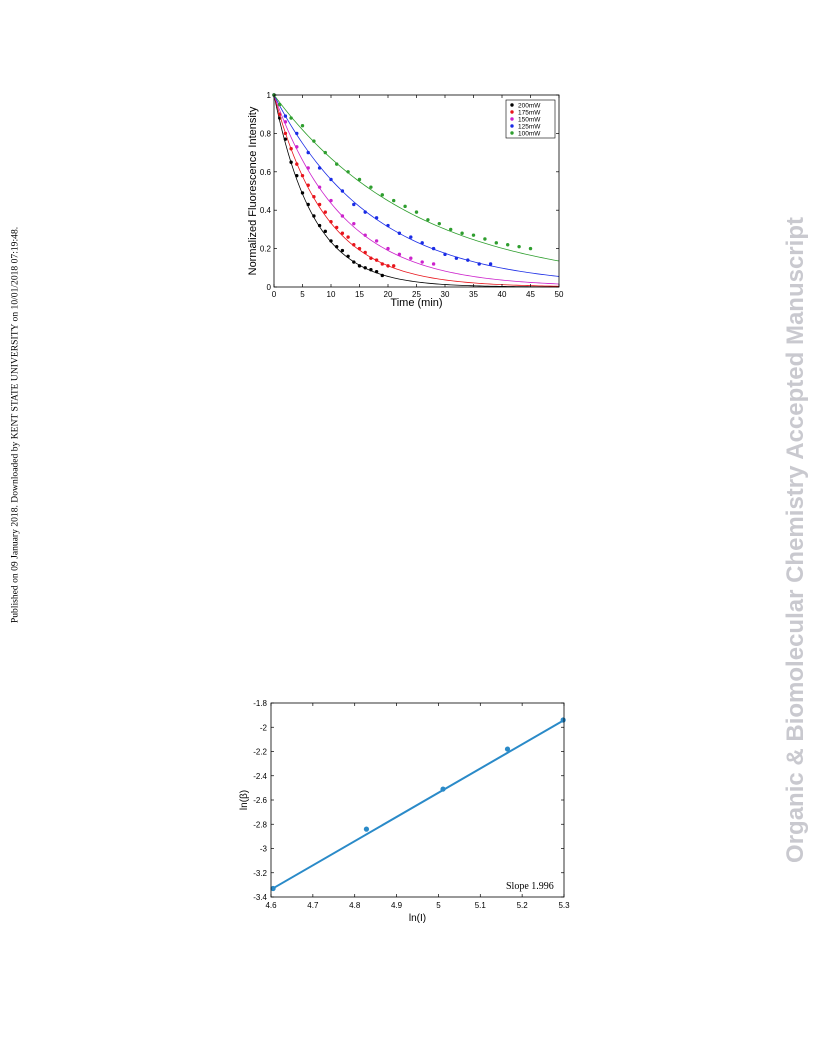 The image size is (816, 1056). Describe the element at coordinates (264, 727) in the screenshot. I see `chart2-y-tick-label: -2` at that location.